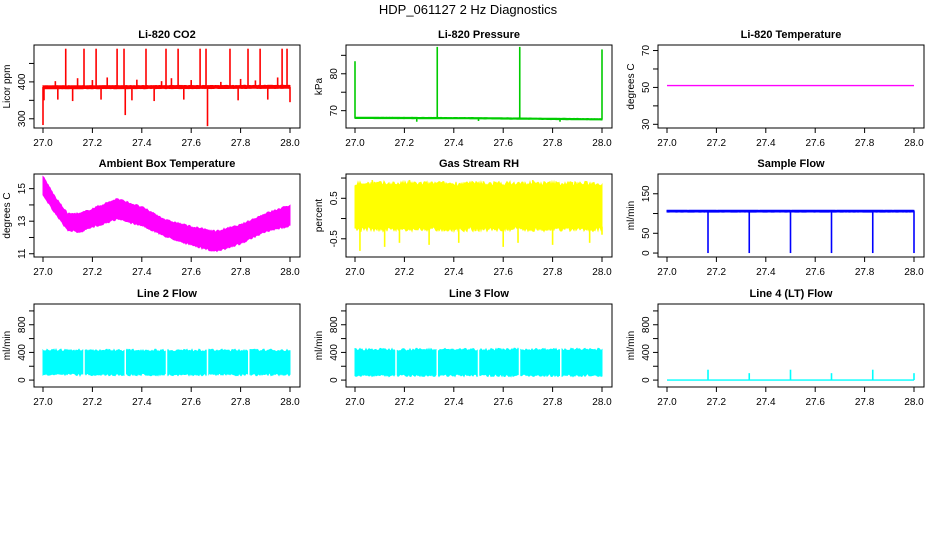 This screenshot has height=540, width=936. I want to click on y-tick-label: -0.5, so click(334, 239).